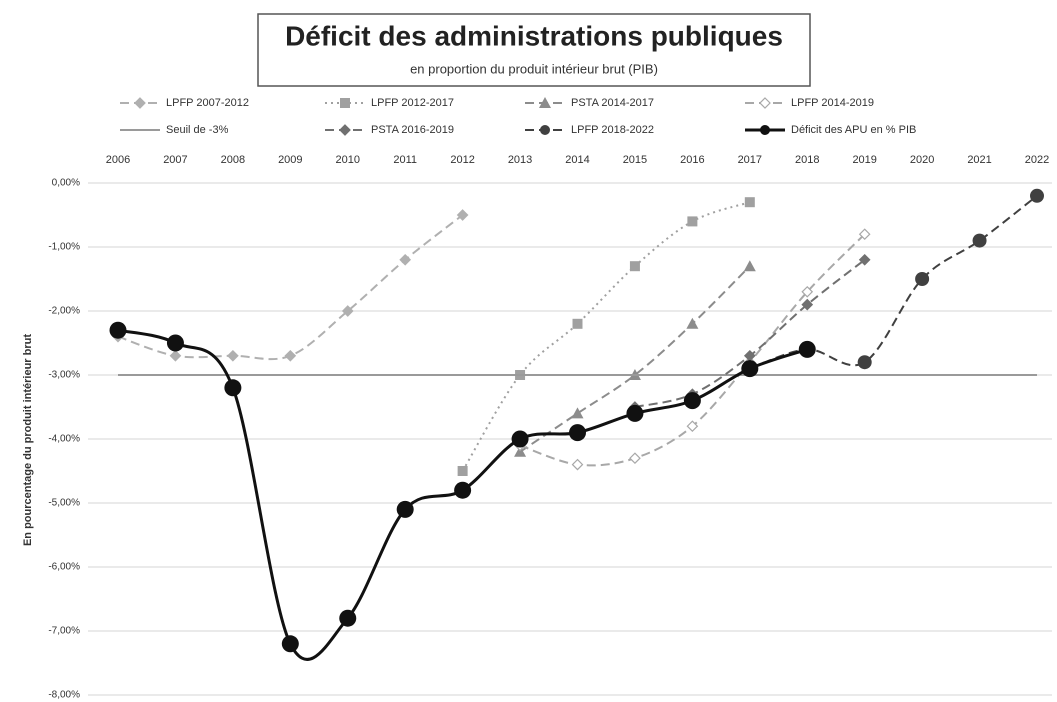 Image resolution: width=1057 pixels, height=702 pixels. Describe the element at coordinates (348, 160) in the screenshot. I see `x-tick-label: 2010` at that location.